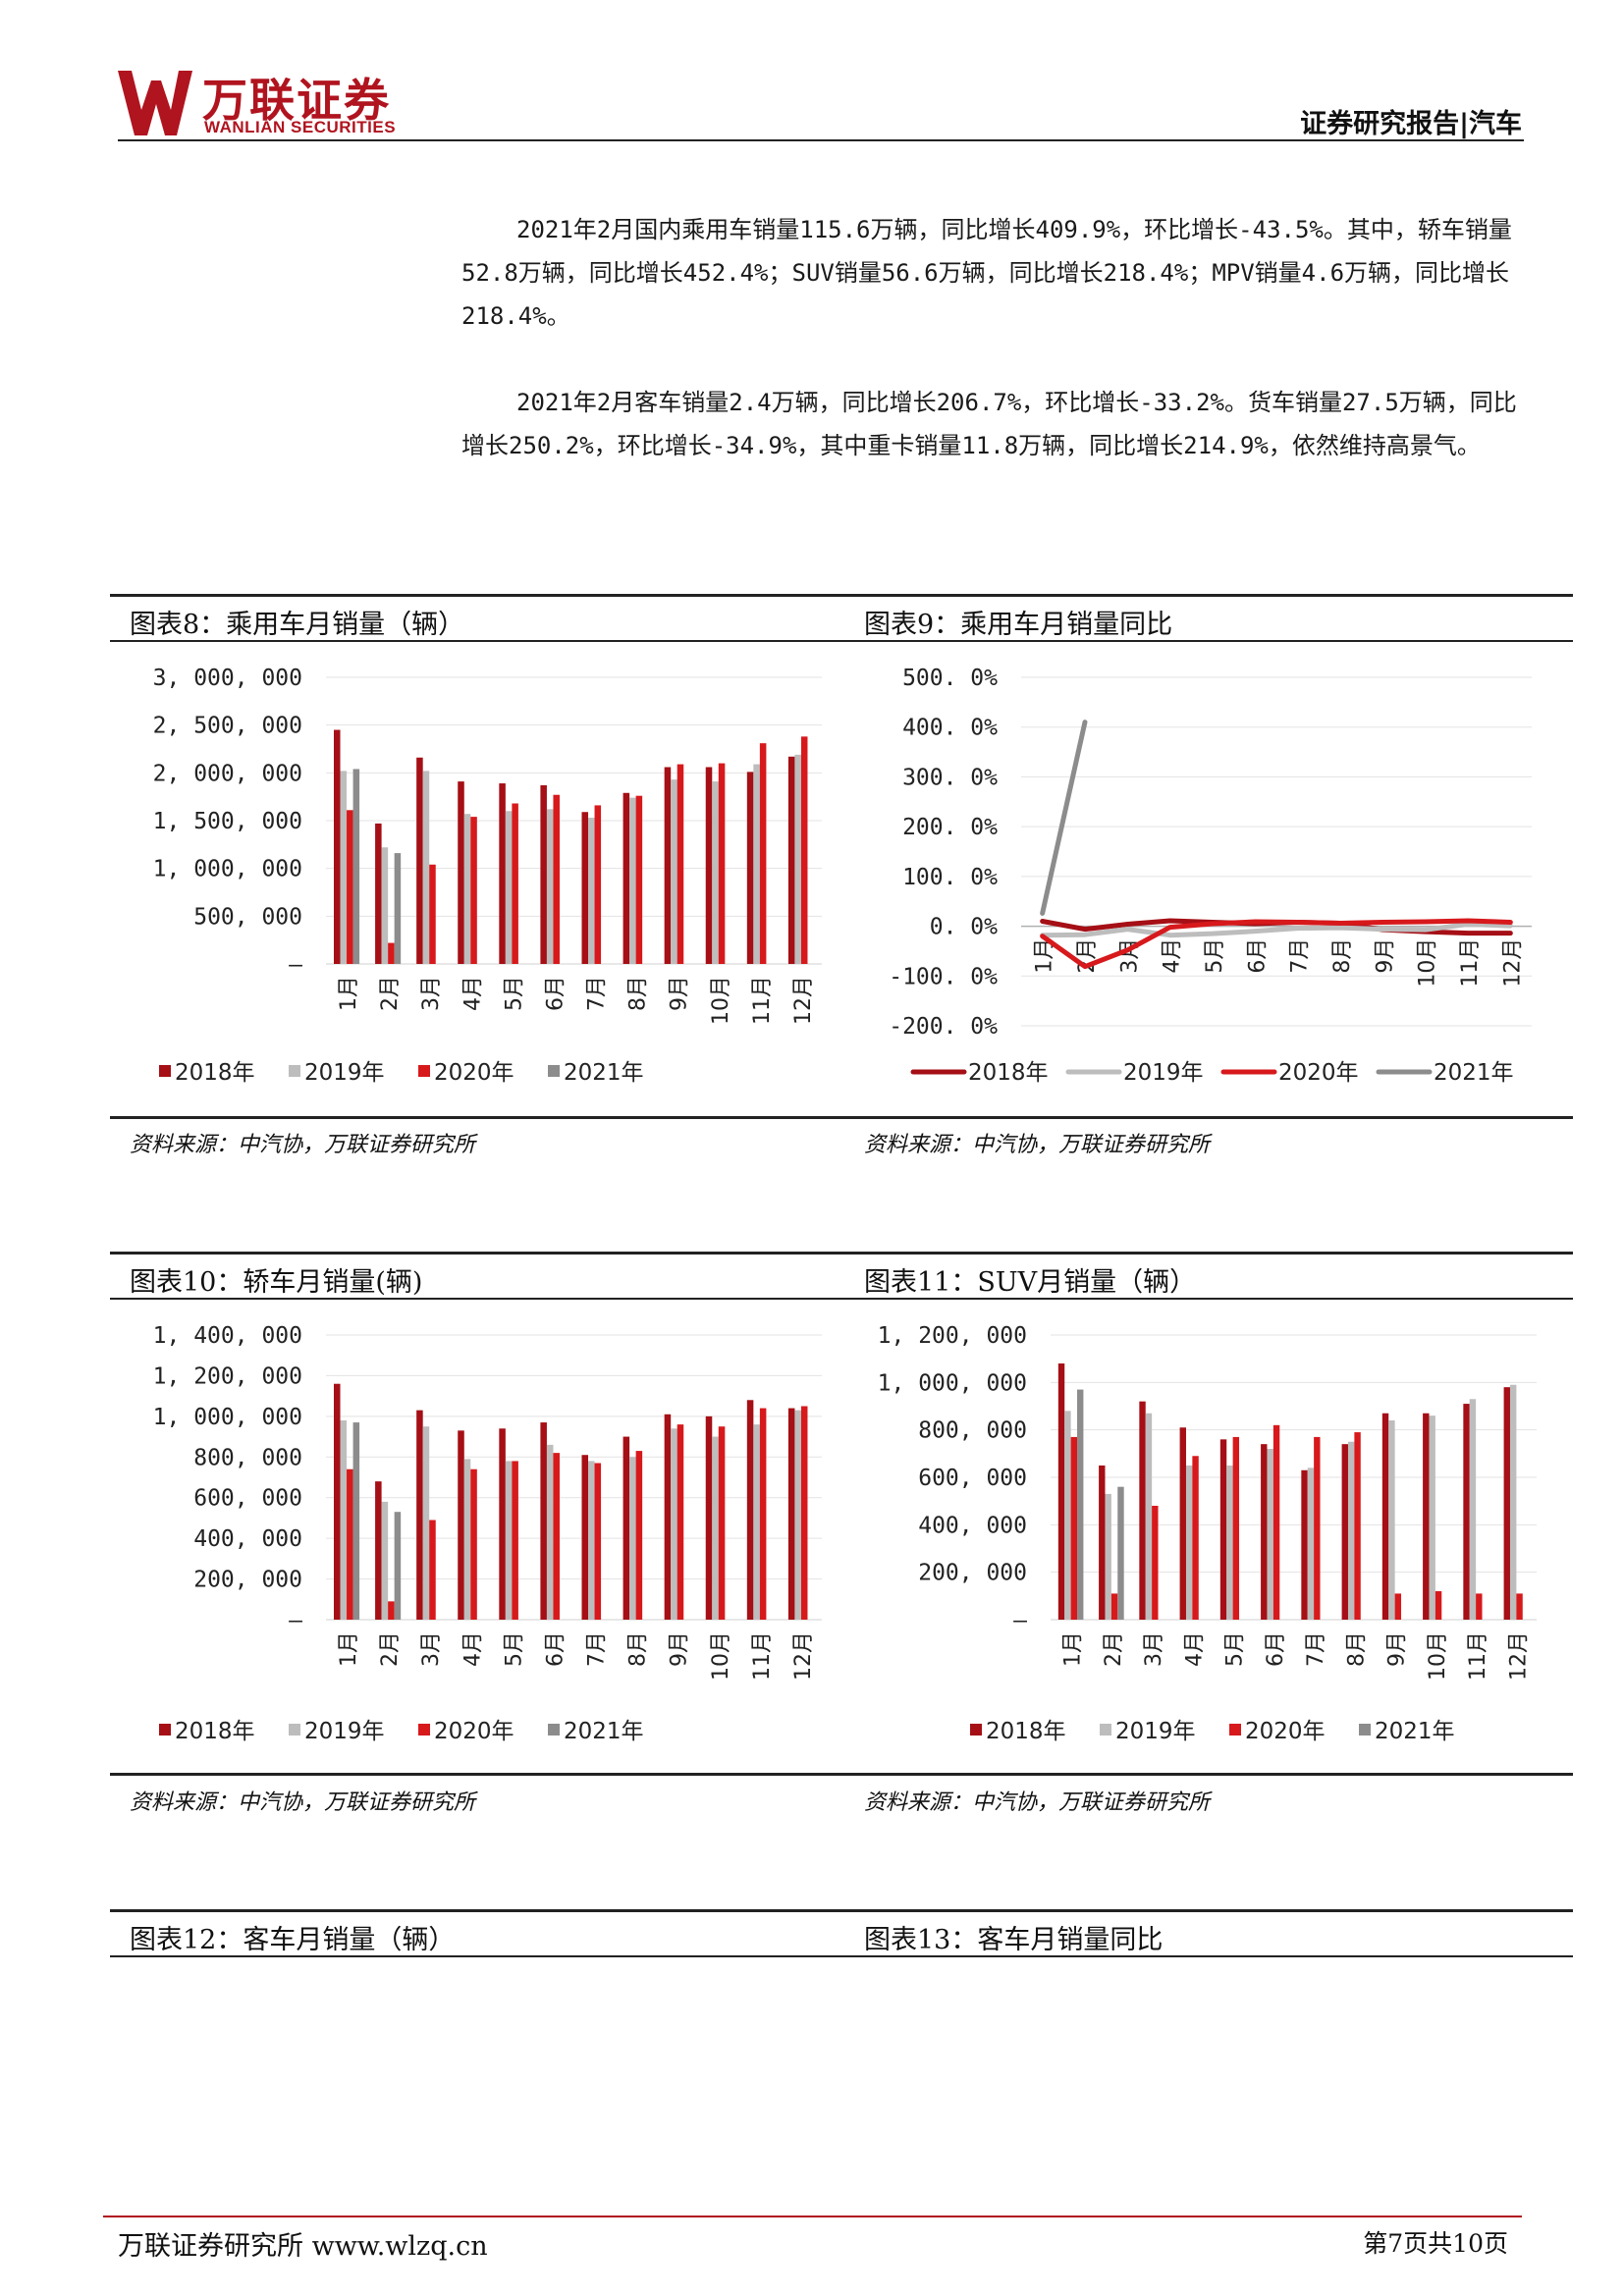 This screenshot has width=1624, height=2296. Describe the element at coordinates (247, 917) in the screenshot. I see `y-tick-label: 500, 000` at that location.